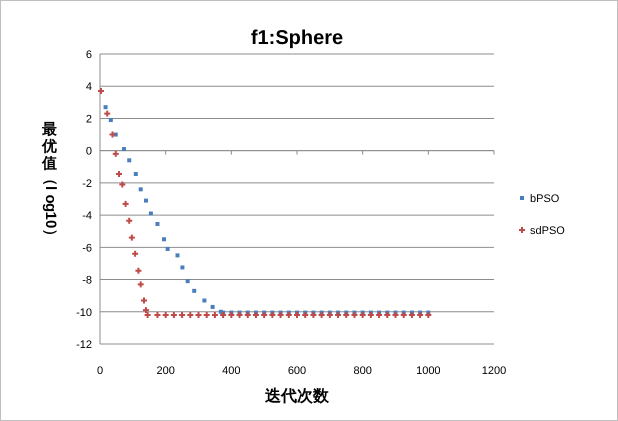 This screenshot has width=618, height=421. What do you see at coordinates (362, 371) in the screenshot?
I see `x-tick-label: 800` at bounding box center [362, 371].